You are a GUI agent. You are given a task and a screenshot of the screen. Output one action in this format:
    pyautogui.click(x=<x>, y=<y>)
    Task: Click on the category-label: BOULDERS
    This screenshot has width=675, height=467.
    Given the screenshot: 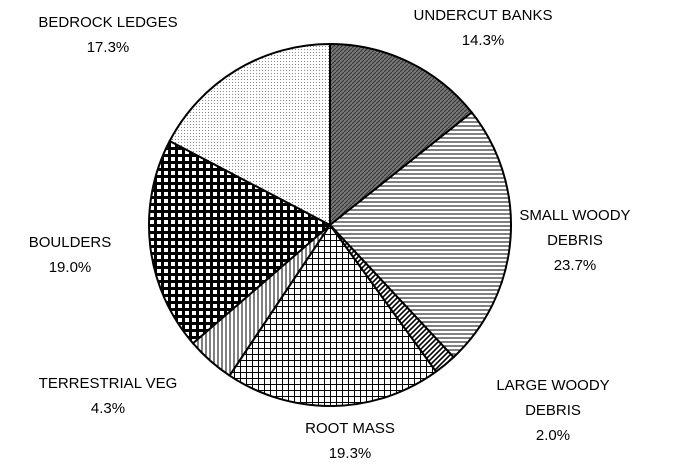 What is the action you would take?
    pyautogui.click(x=70, y=242)
    